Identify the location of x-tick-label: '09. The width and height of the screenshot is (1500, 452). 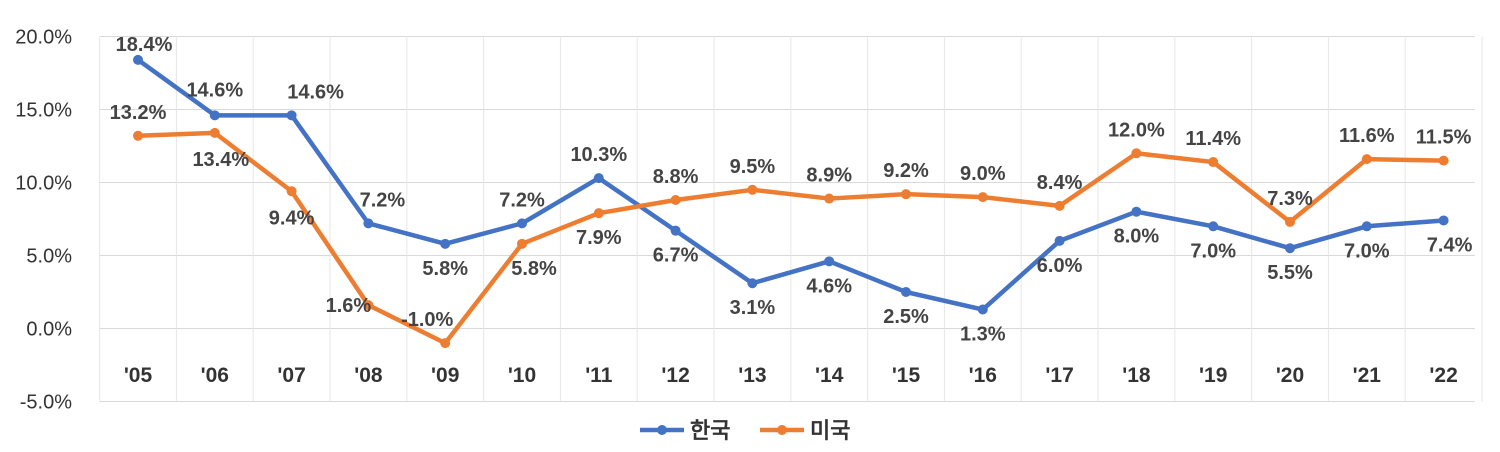
(445, 375).